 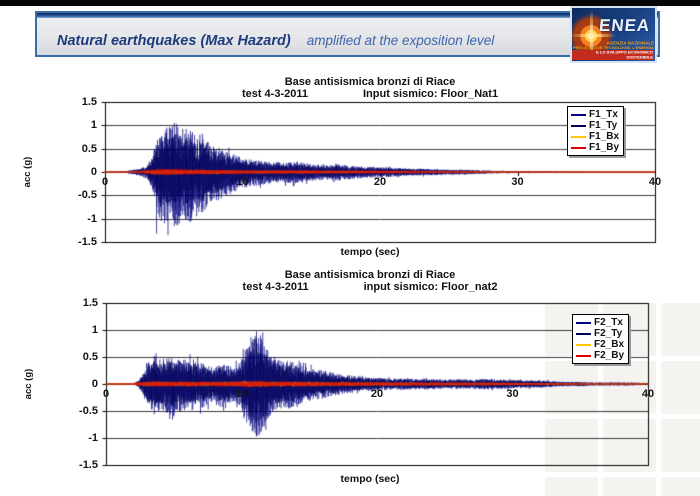 I want to click on legend-item: F1_Tx, so click(x=595, y=114).